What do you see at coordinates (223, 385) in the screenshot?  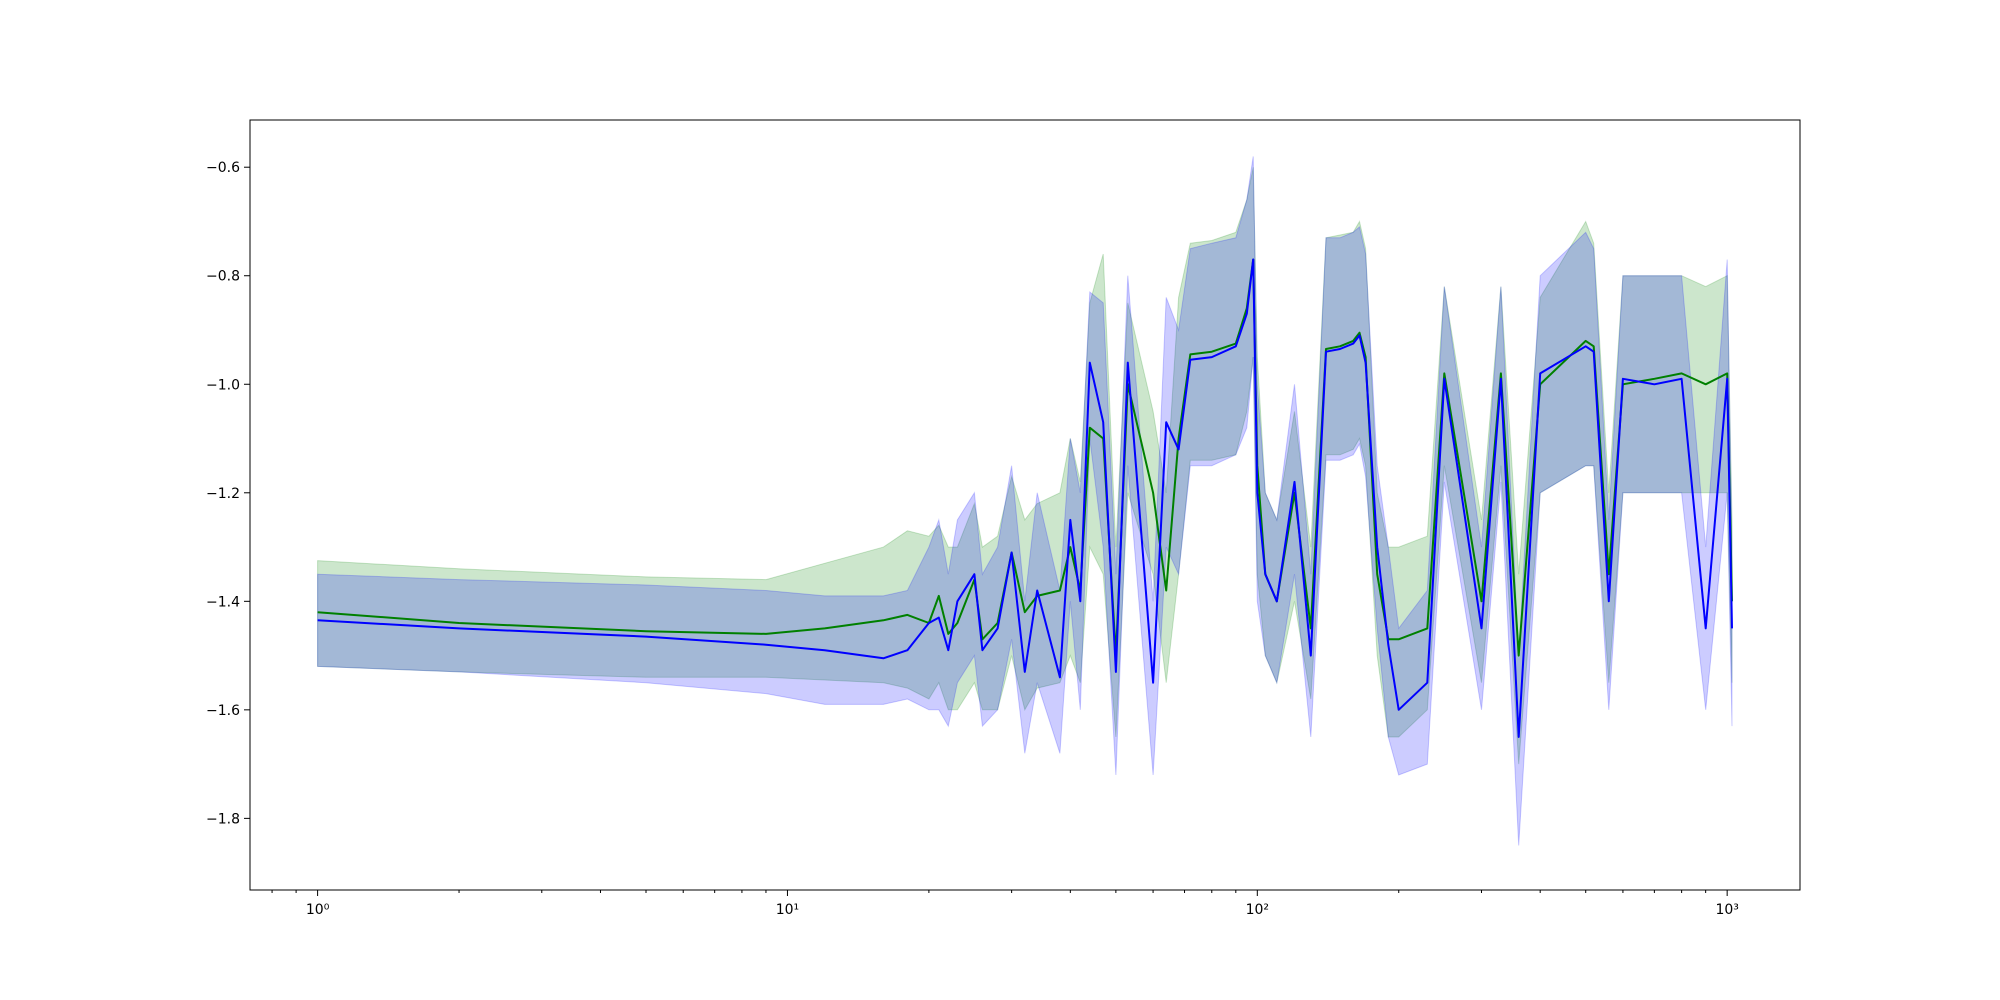 I see `y-tick-label: −1.0` at bounding box center [223, 385].